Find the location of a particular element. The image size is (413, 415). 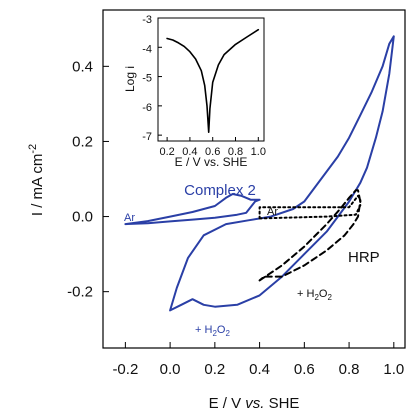

main-x-tick-label: -0.2 is located at coordinates (125, 369).